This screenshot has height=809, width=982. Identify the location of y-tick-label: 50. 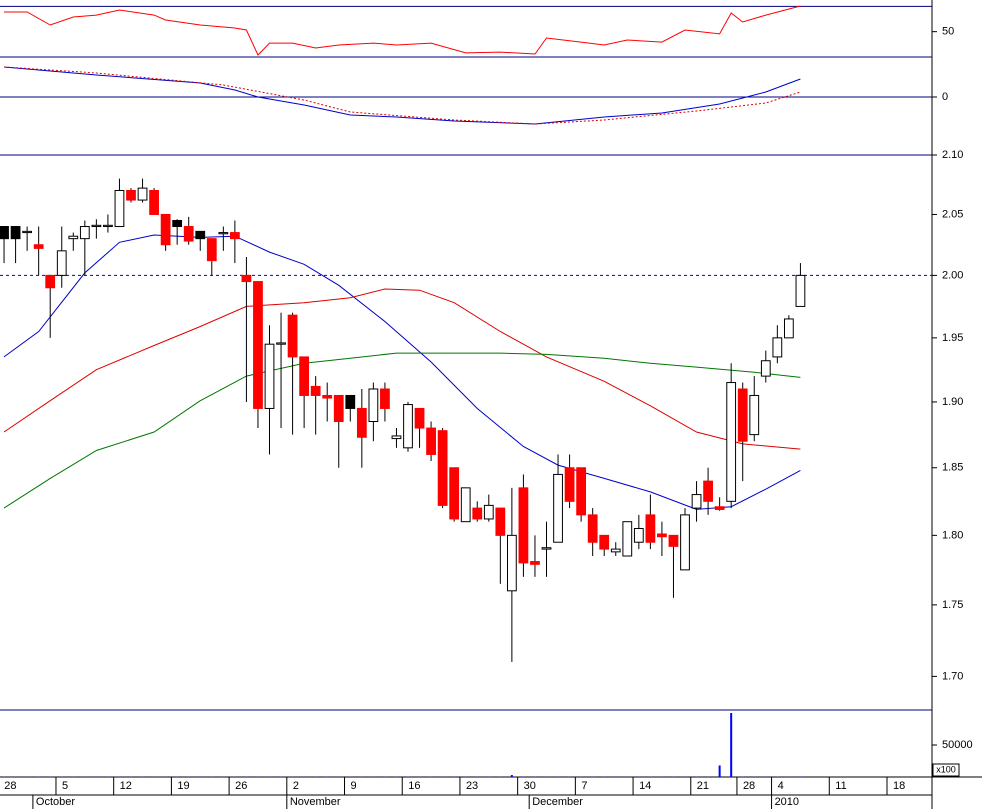
(948, 32).